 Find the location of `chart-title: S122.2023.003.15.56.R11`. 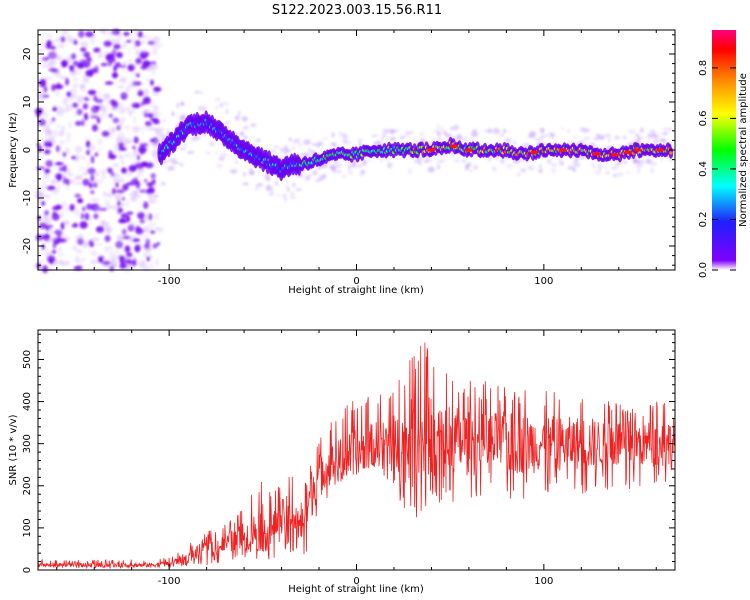

chart-title: S122.2023.003.15.56.R11 is located at coordinates (357, 10).